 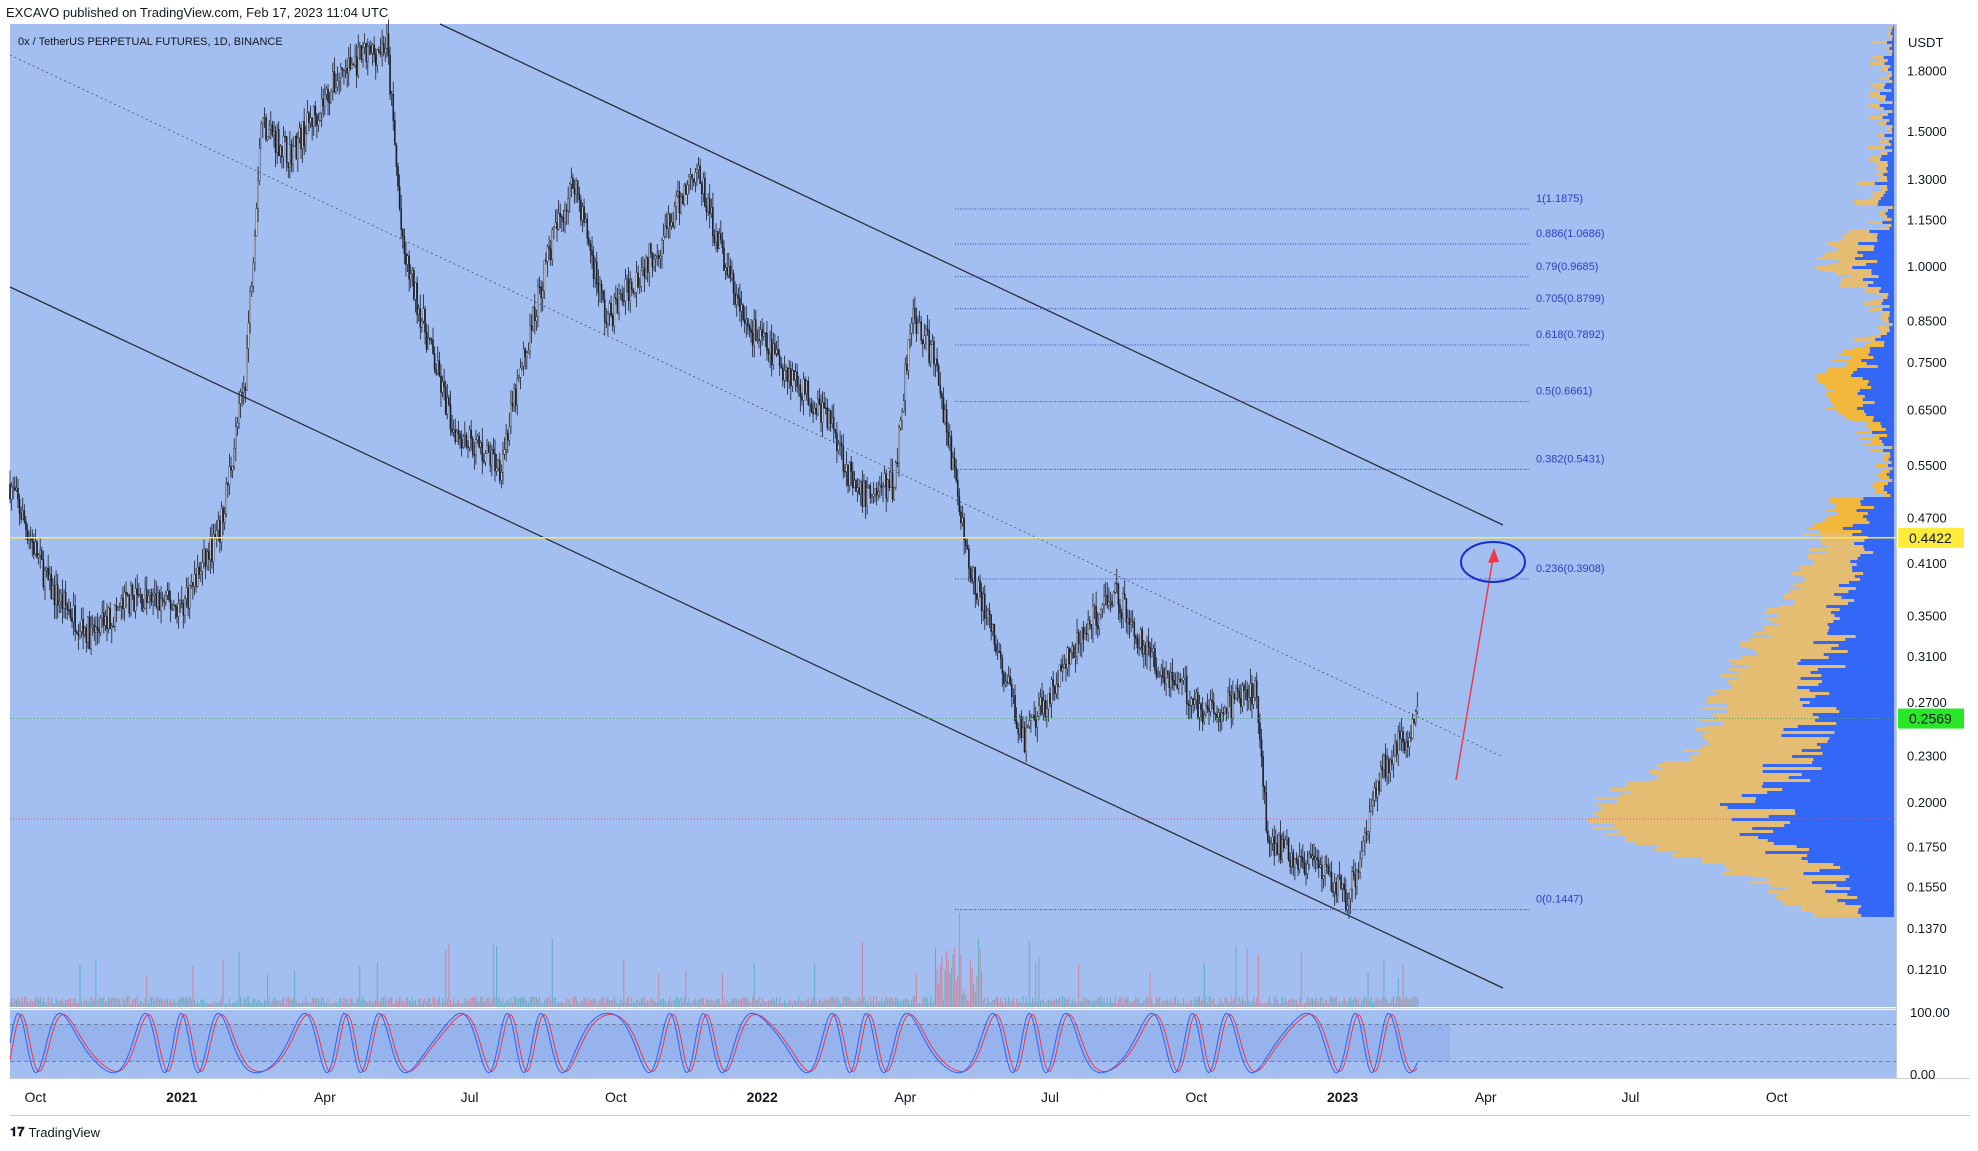 I want to click on tradingview-footer: 𝟏𝟕 TradingView, so click(x=55, y=1132).